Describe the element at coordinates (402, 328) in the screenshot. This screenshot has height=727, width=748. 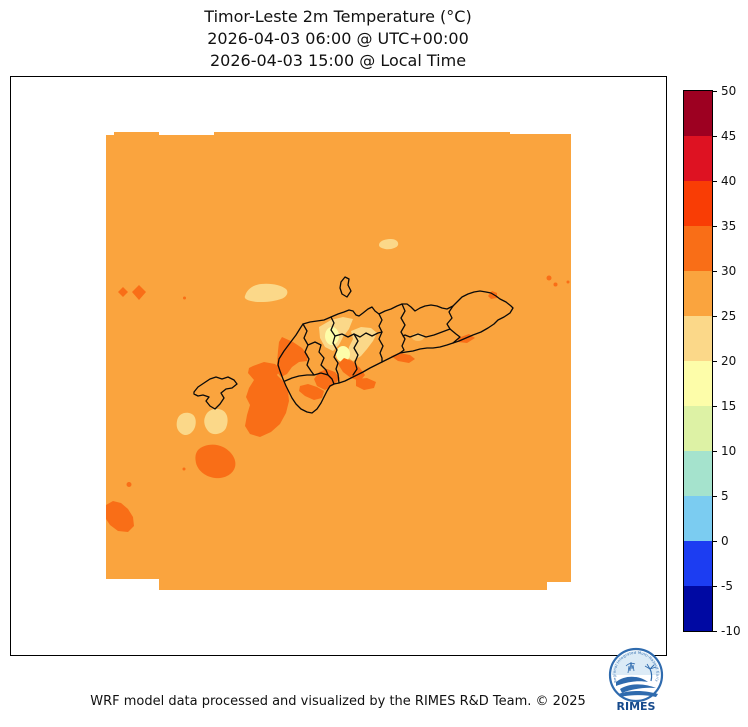
I see `district-line-manatuto` at that location.